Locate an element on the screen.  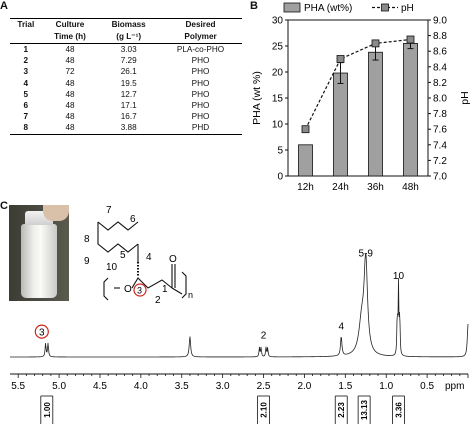
y2-tick-label: 8.2 is located at coordinates (440, 83).